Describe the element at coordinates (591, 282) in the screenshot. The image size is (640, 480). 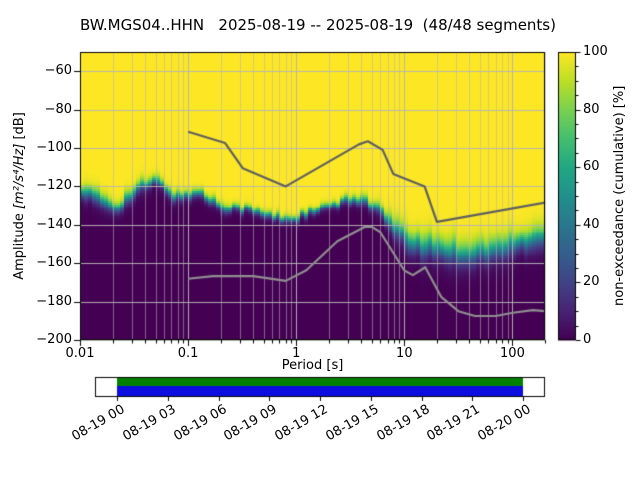
I see `colorbar-tick-label: 20` at that location.